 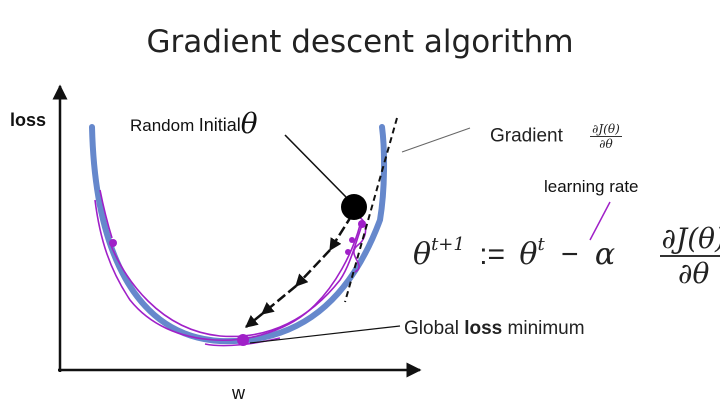 What do you see at coordinates (238, 393) in the screenshot?
I see `x-axis-label: w` at bounding box center [238, 393].